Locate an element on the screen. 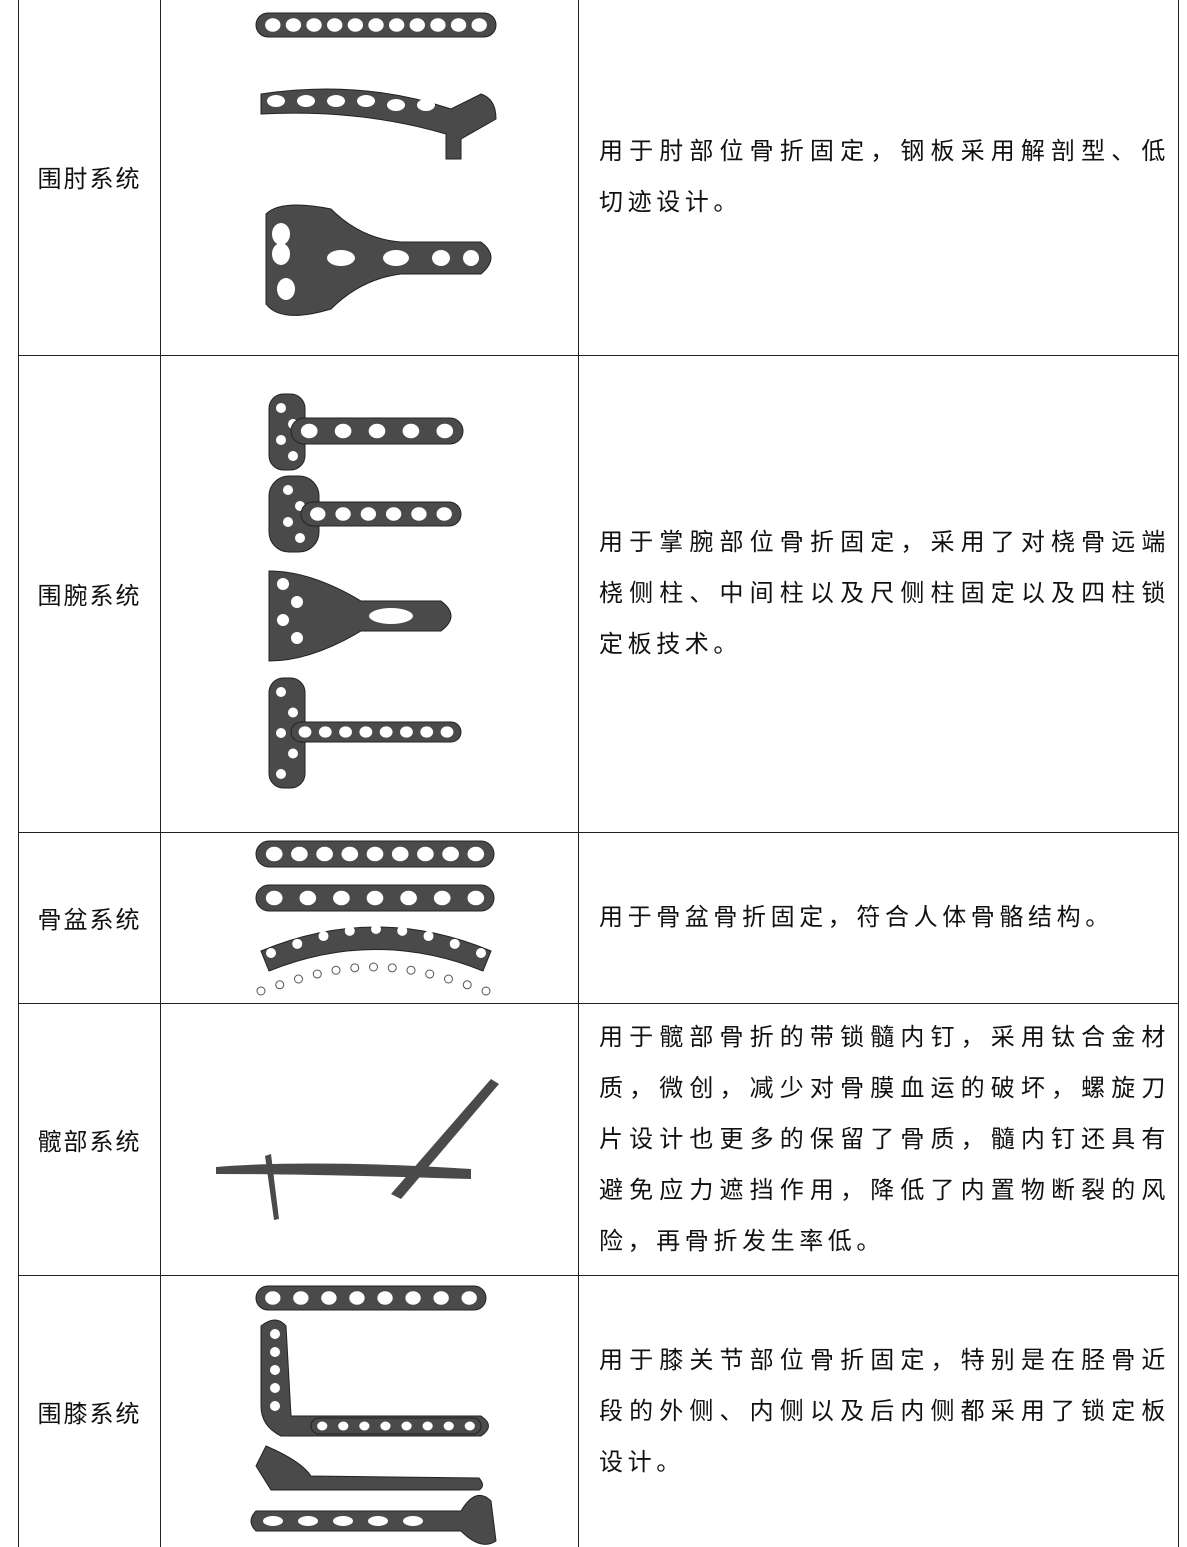 Image resolution: width=1187 pixels, height=1547 pixels. description: 用于肘部位骨折固定，钢板采用解剖型、低切迹设计。 is located at coordinates (878, 178).